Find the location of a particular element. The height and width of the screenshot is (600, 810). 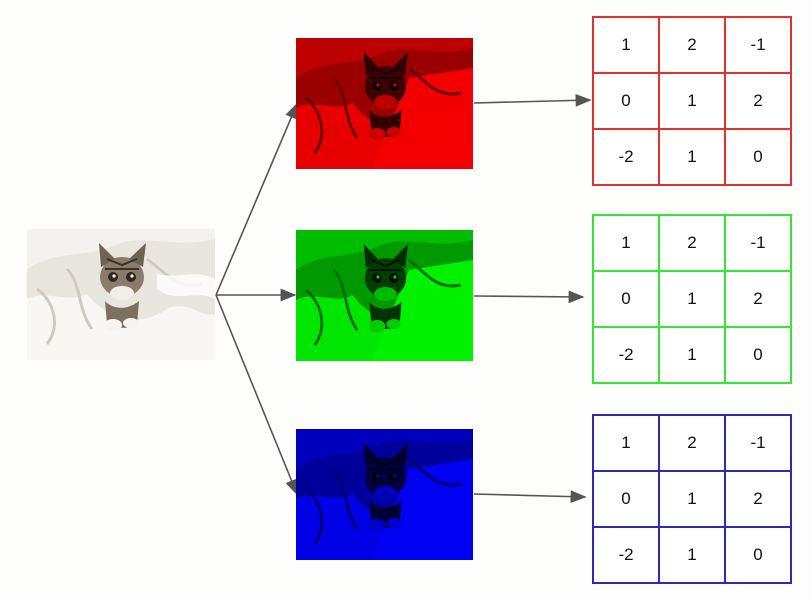

blue-kernel-matrix: 1 2 -1 0 1 2 -2 1 0 is located at coordinates (692, 499).